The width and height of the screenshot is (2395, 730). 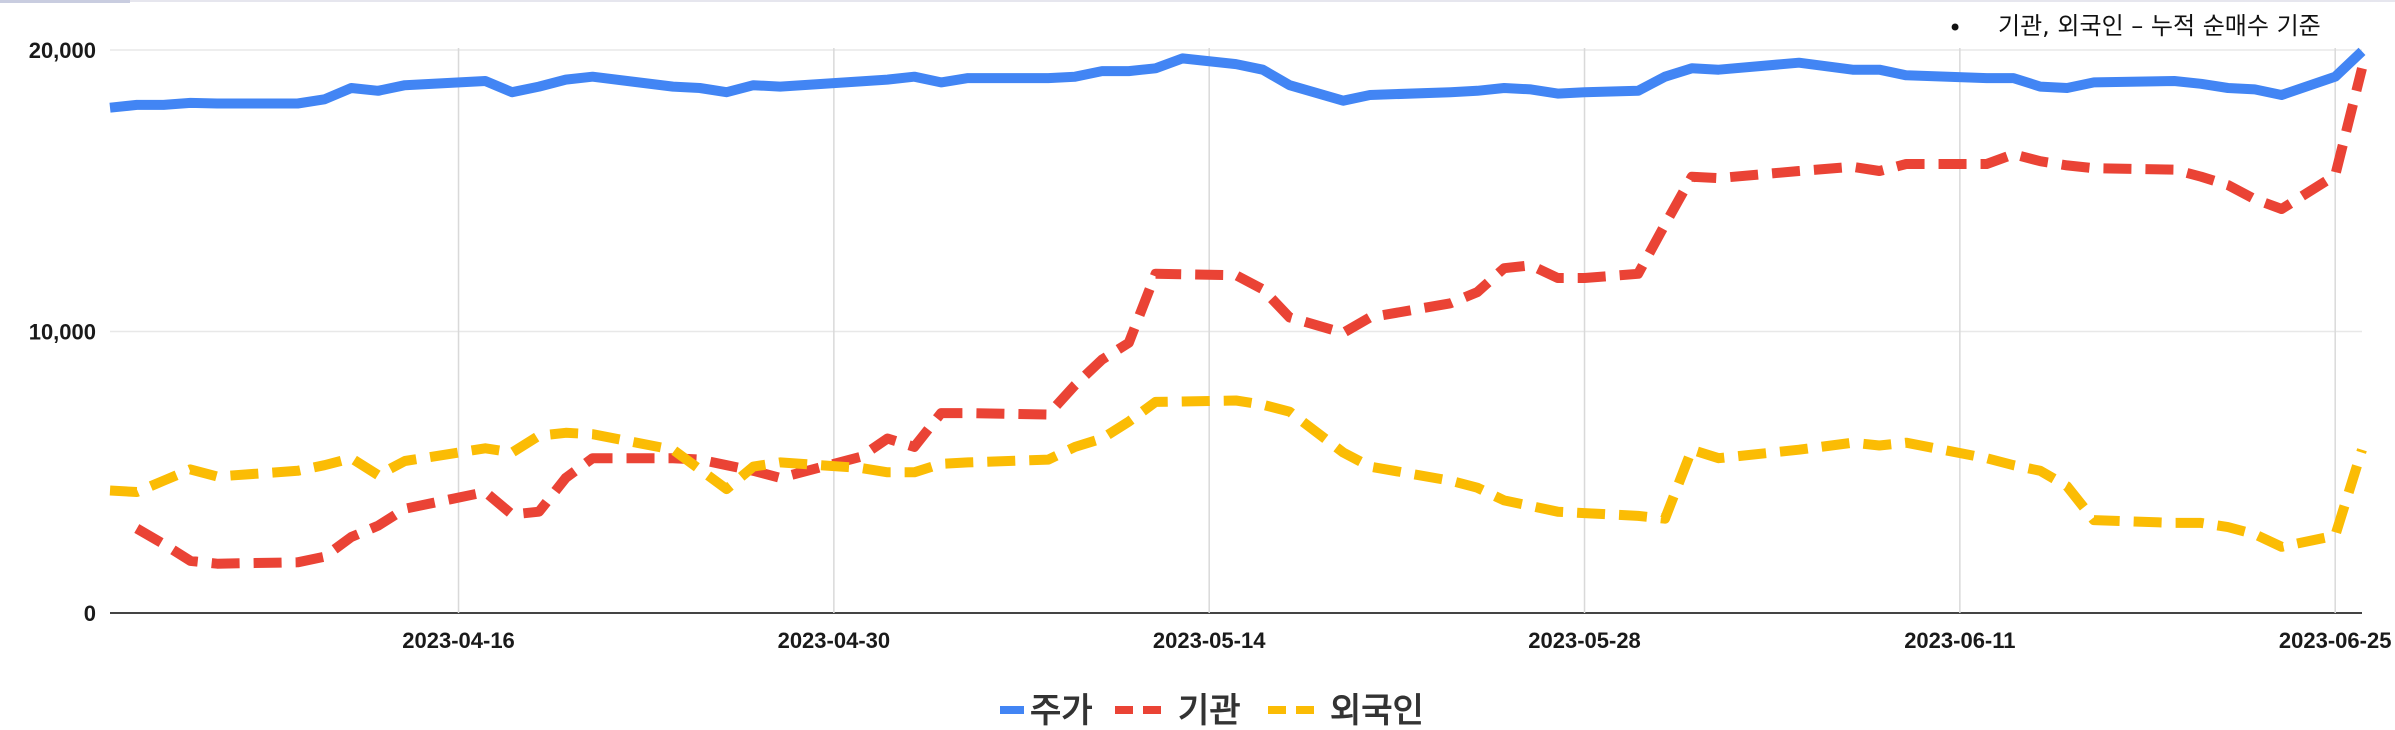 What do you see at coordinates (1959, 640) in the screenshot?
I see `x-tick-label: 2023-06-11` at bounding box center [1959, 640].